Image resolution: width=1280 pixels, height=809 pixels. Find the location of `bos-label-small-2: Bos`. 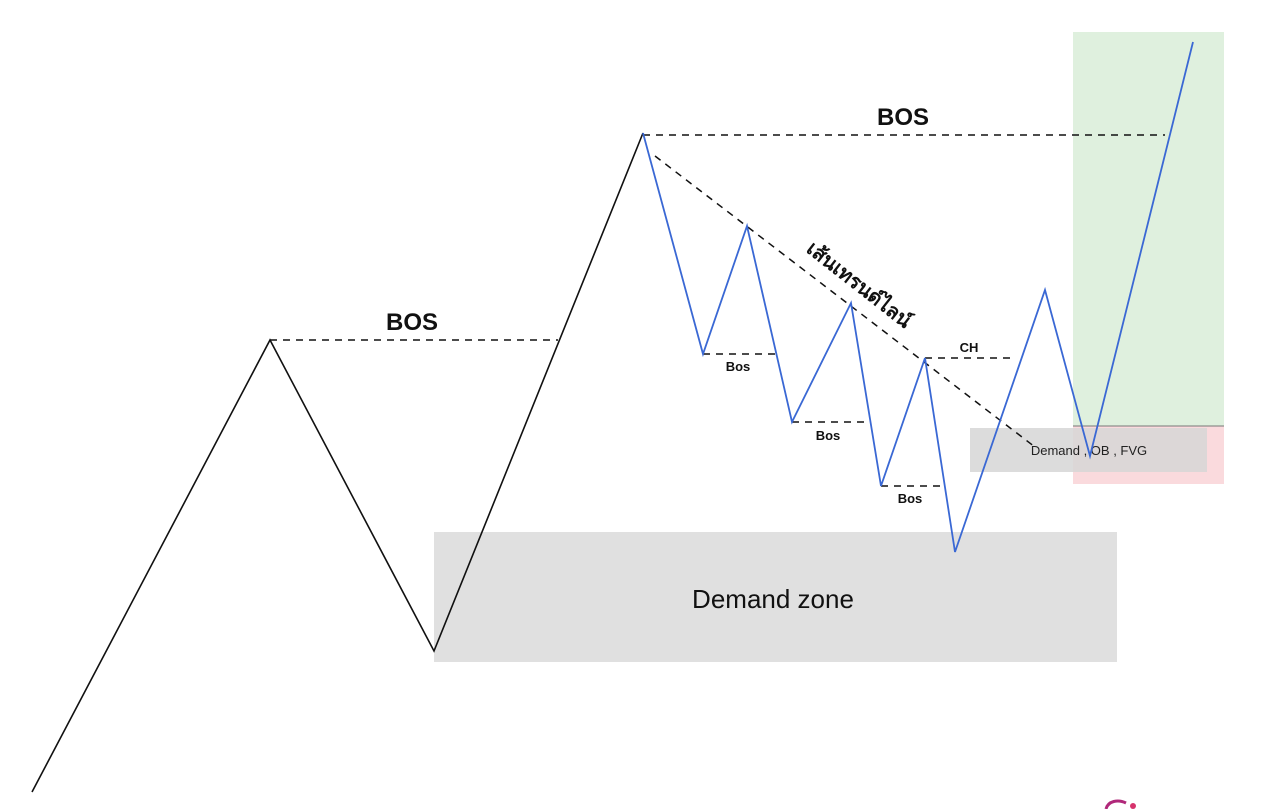

bos-label-small-2: Bos is located at coordinates (828, 435).